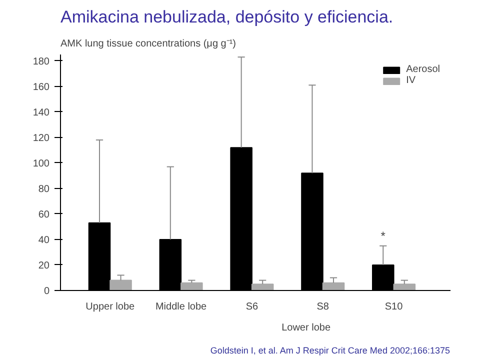 The height and width of the screenshot is (360, 480). What do you see at coordinates (252, 307) in the screenshot?
I see `x-tick-label: S6` at bounding box center [252, 307].